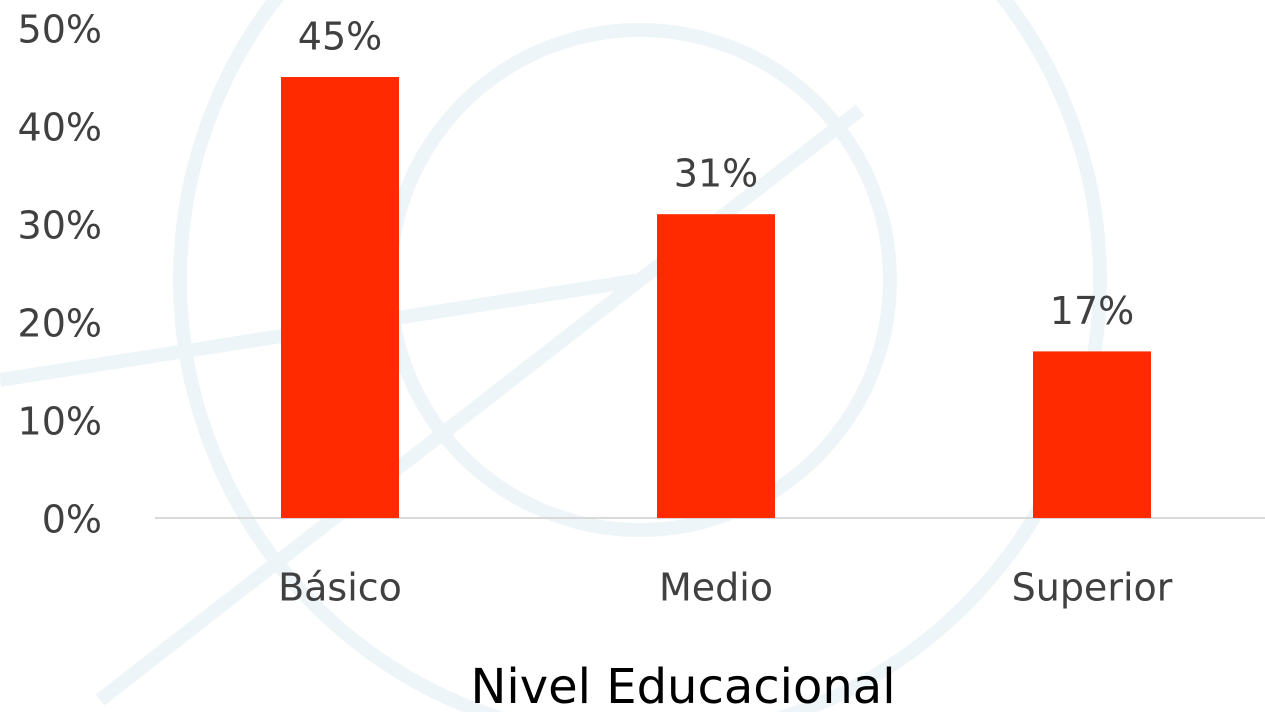  I want to click on y-tick-label: 20%, so click(60, 324).